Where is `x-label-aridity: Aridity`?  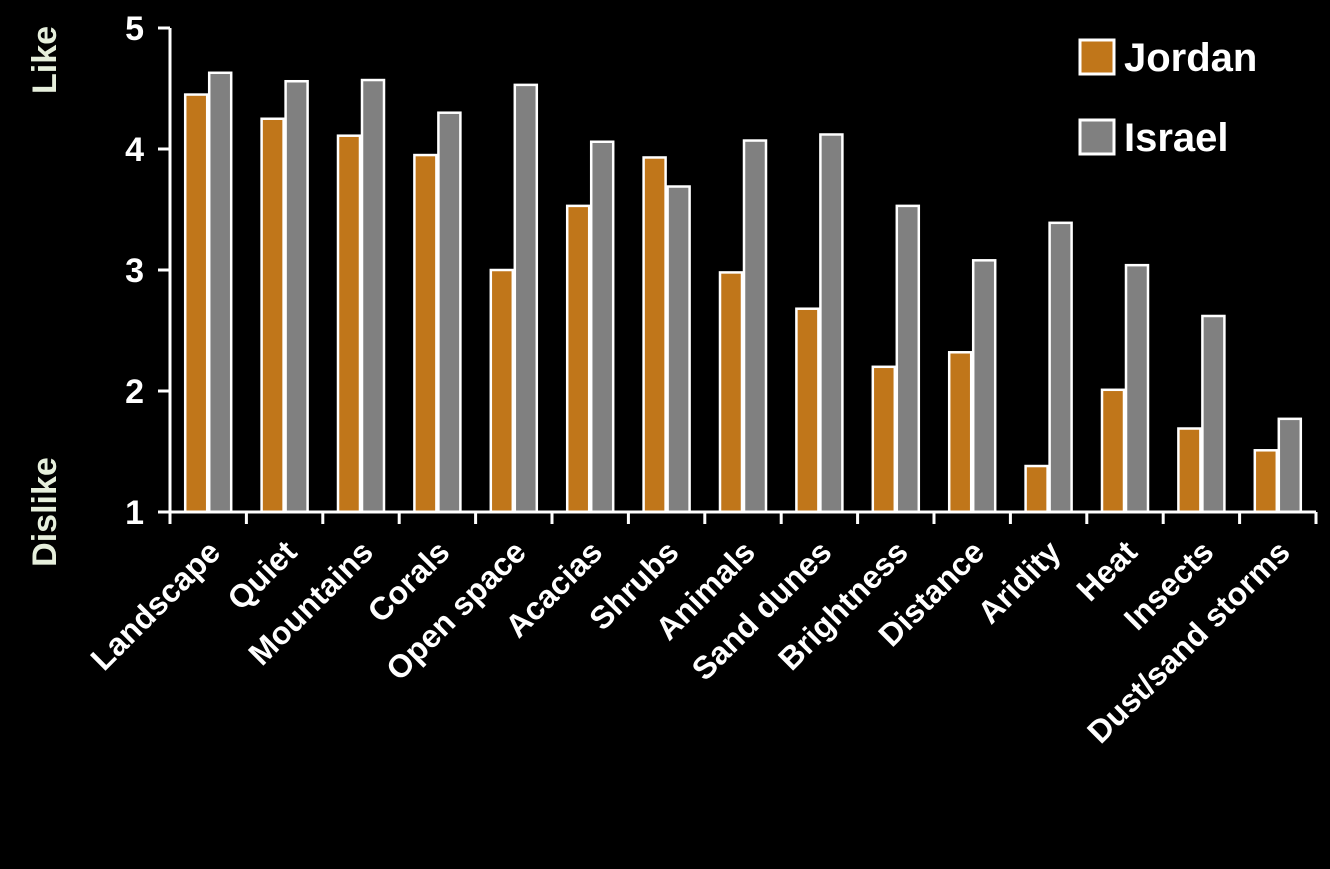
x-label-aridity: Aridity is located at coordinates (1018, 581).